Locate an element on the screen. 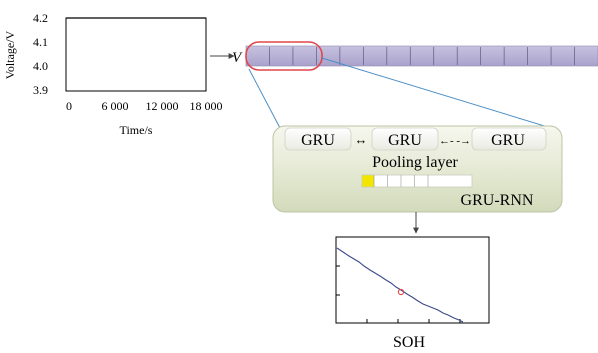 This screenshot has width=598, height=353. voltage-sequence-bar is located at coordinates (421, 56).